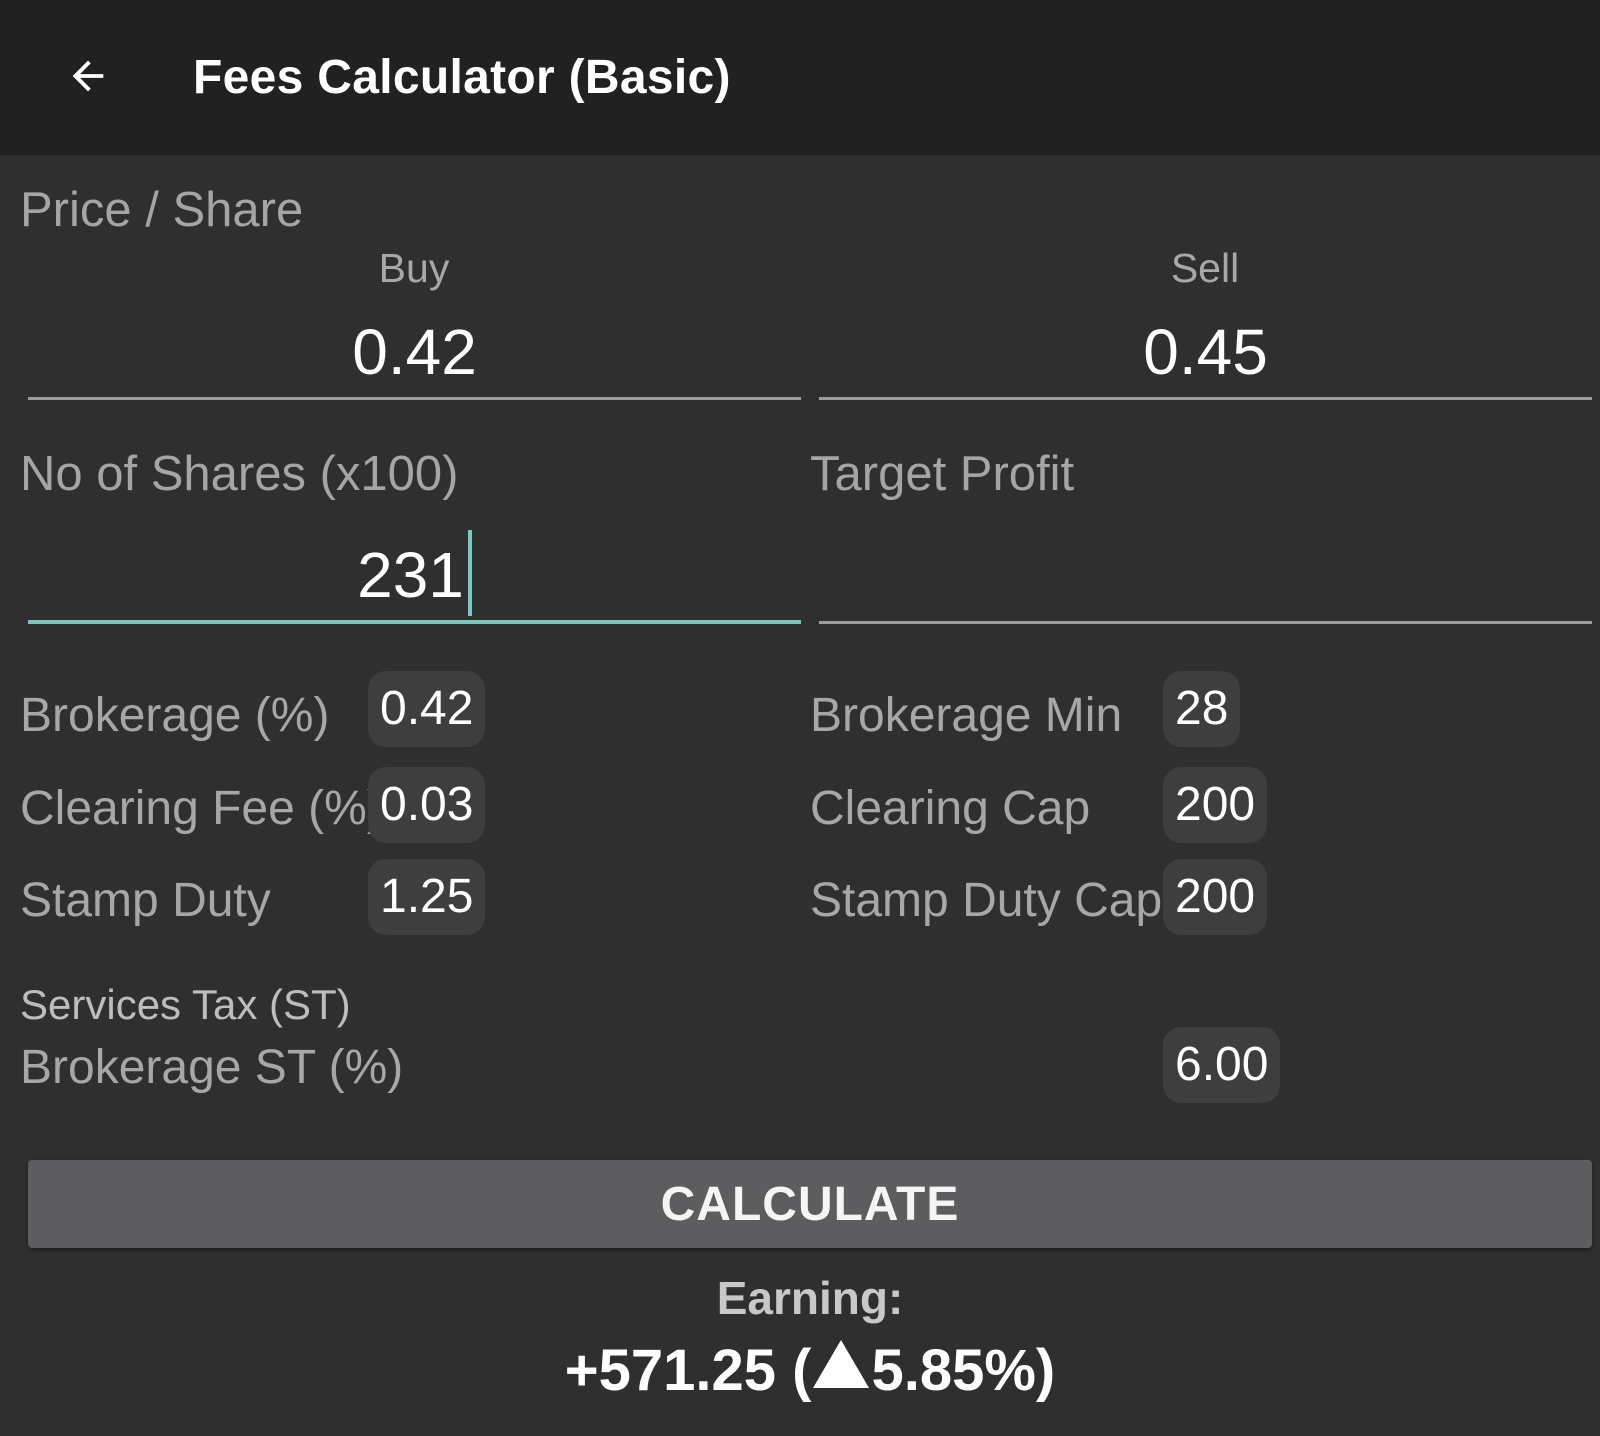  Describe the element at coordinates (239, 474) in the screenshot. I see `shares-label: No of Shares (x100)` at that location.